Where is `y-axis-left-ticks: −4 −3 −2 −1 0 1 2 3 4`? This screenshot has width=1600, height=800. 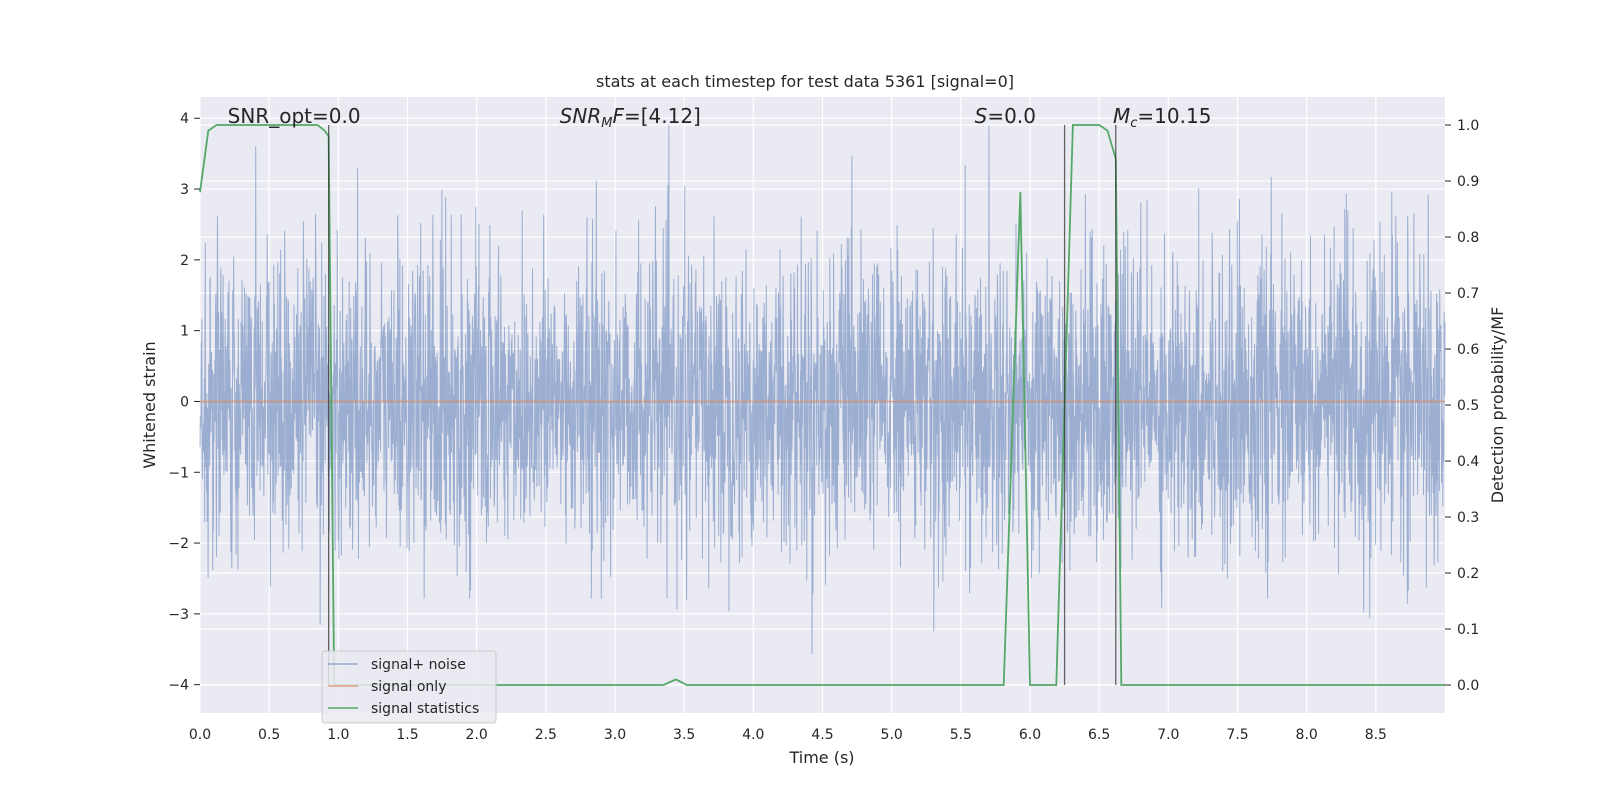
y-axis-left-ticks: −4 −3 −2 −1 0 1 2 3 4 is located at coordinates (184, 402).